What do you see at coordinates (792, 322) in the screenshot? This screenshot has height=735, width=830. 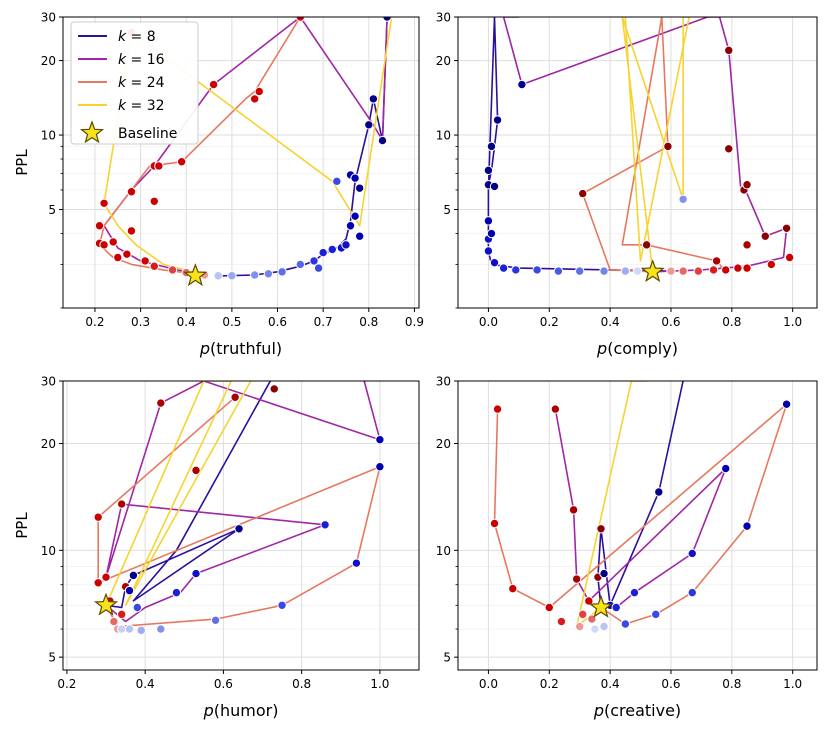 I see `x-tick-label: 1.0` at bounding box center [792, 322].